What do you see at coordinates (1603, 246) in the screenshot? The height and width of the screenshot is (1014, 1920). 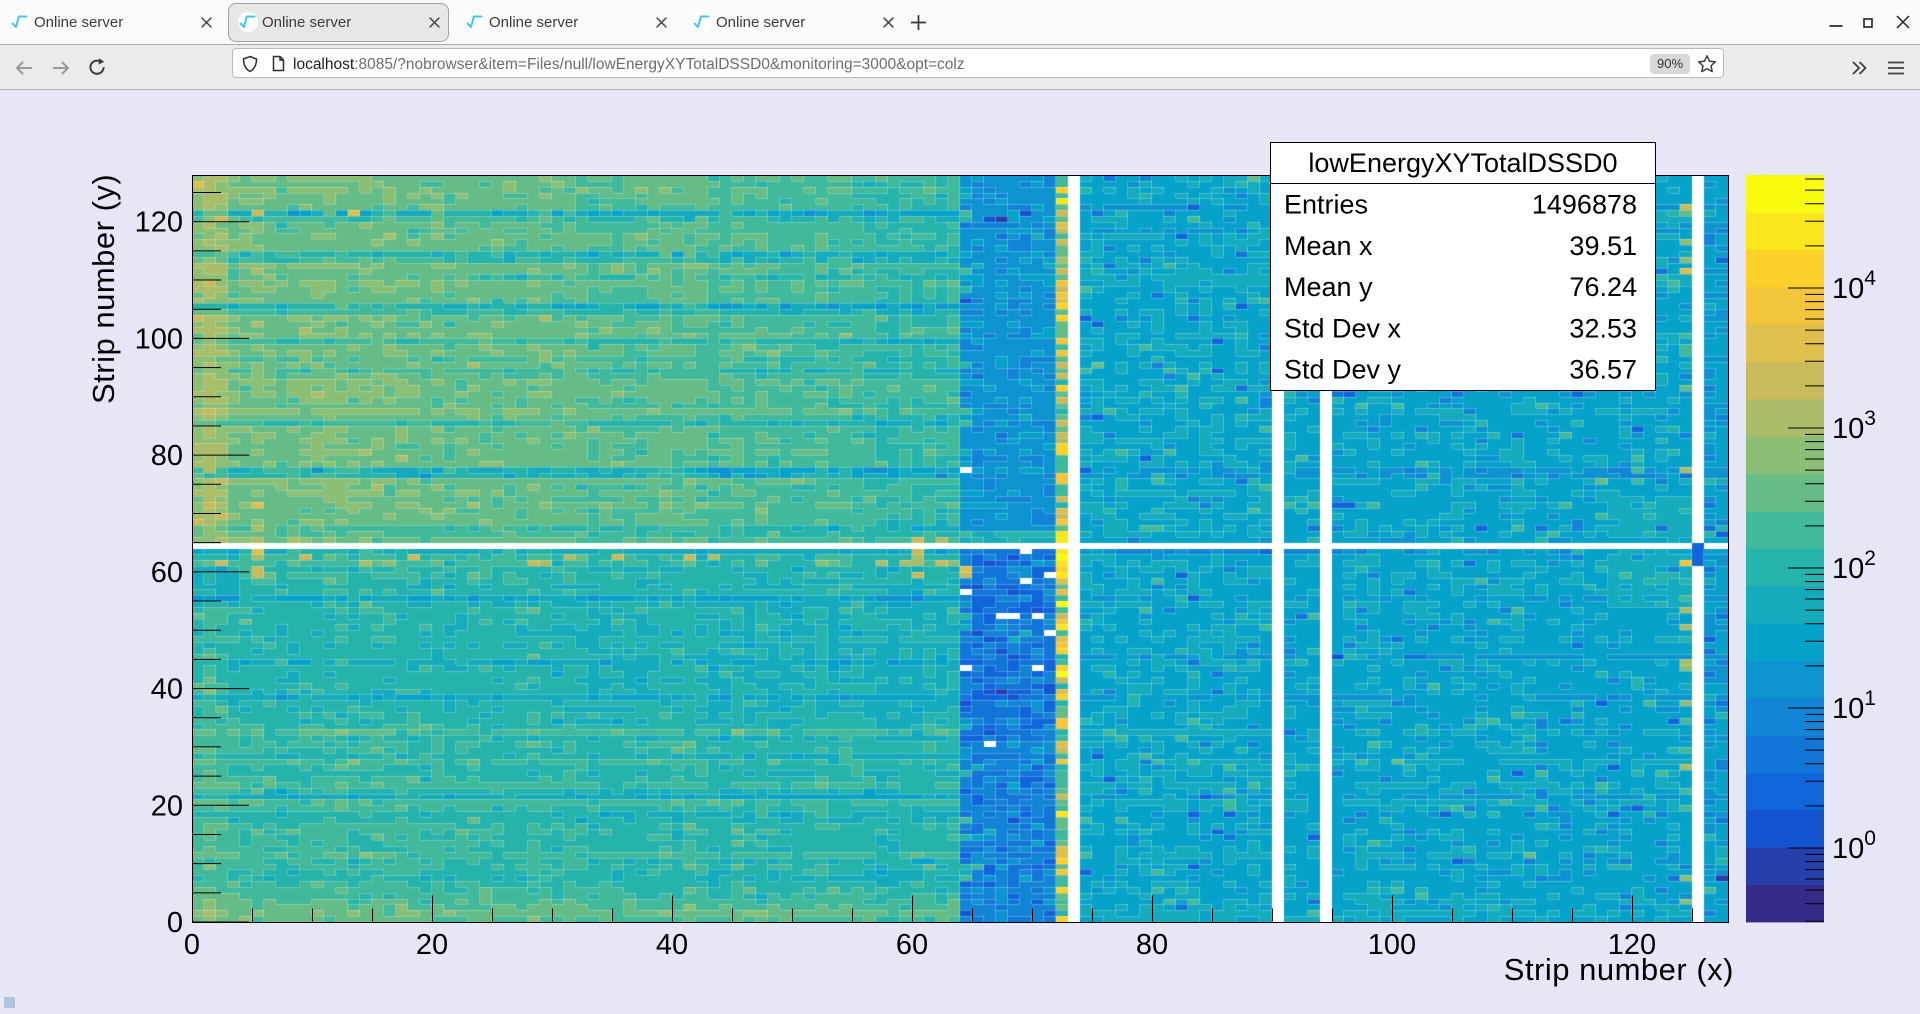 I see `svg-text: 39.51` at bounding box center [1603, 246].